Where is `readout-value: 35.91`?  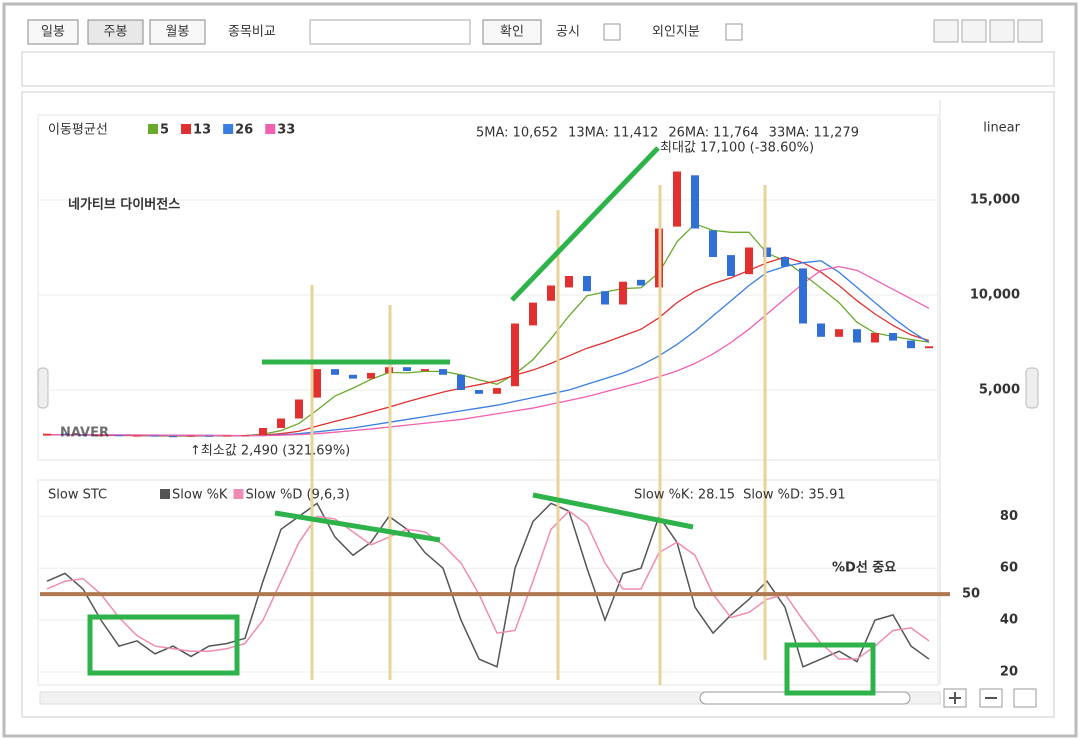
readout-value: 35.91 is located at coordinates (826, 495).